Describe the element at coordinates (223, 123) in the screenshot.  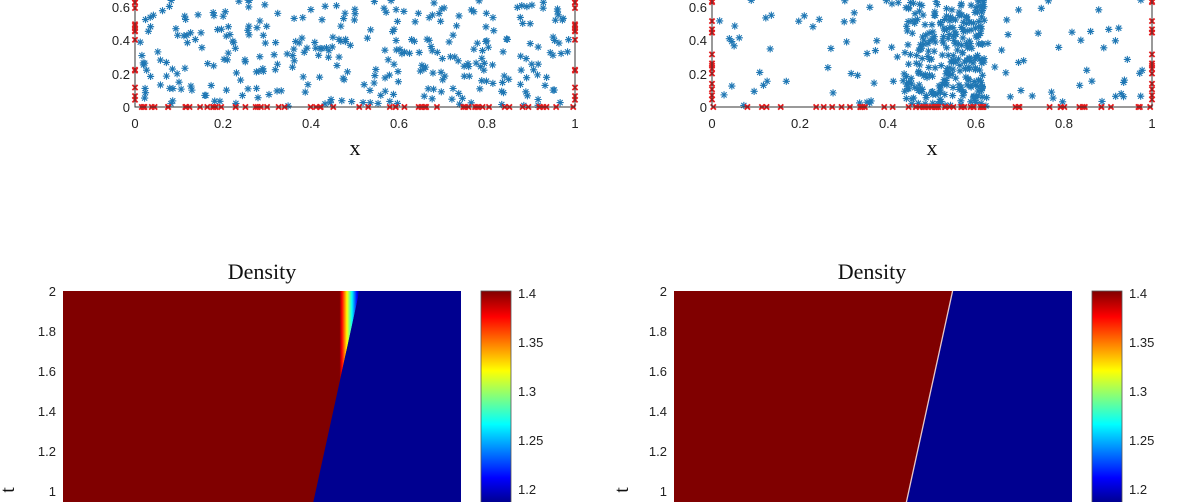
I see `x-tick-label: 0.2` at that location.